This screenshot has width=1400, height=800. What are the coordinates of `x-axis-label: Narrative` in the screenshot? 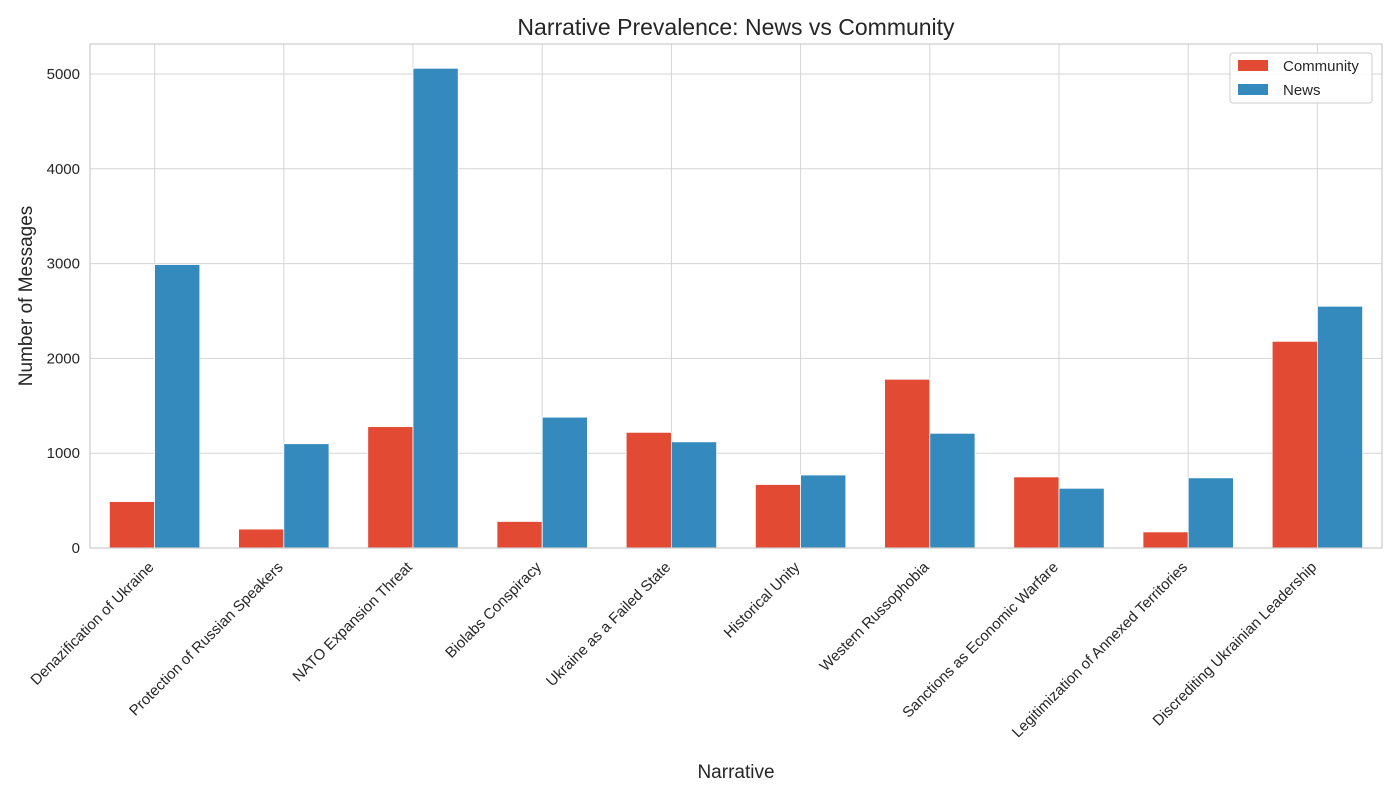 It's located at (735, 772).